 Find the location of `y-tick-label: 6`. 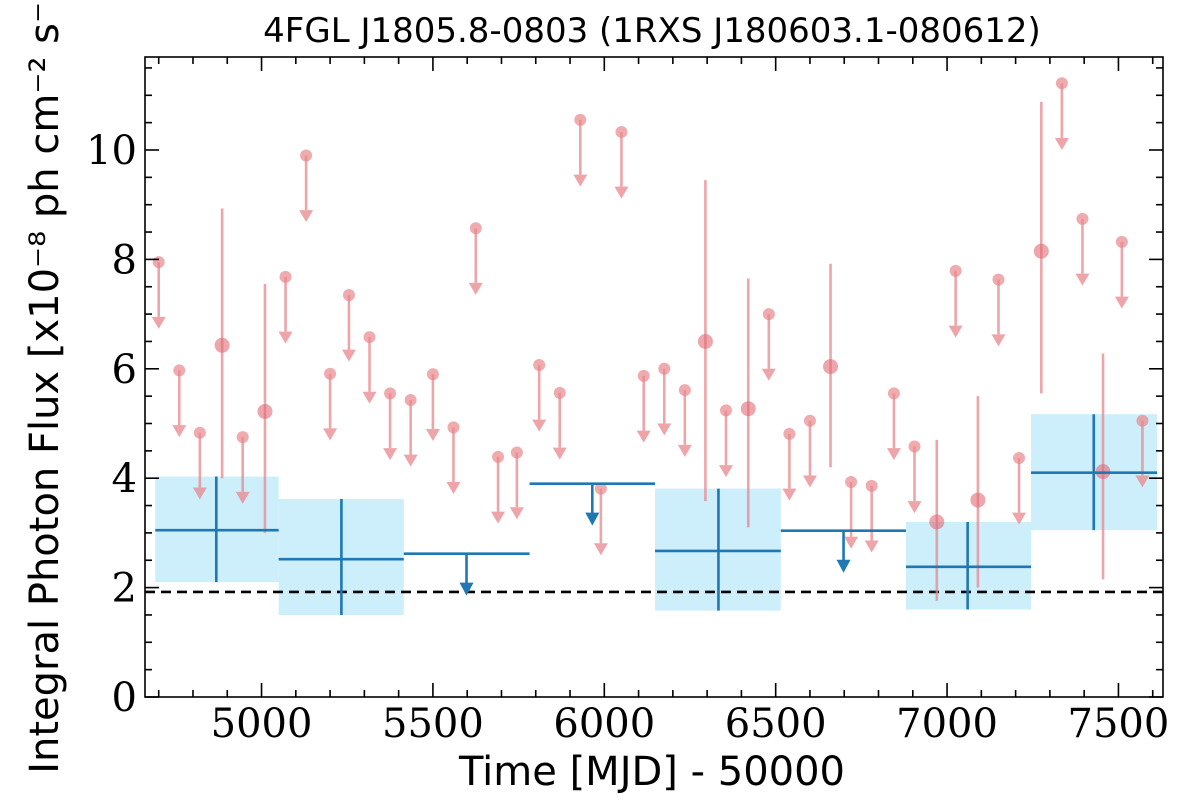

y-tick-label: 6 is located at coordinates (124, 370).